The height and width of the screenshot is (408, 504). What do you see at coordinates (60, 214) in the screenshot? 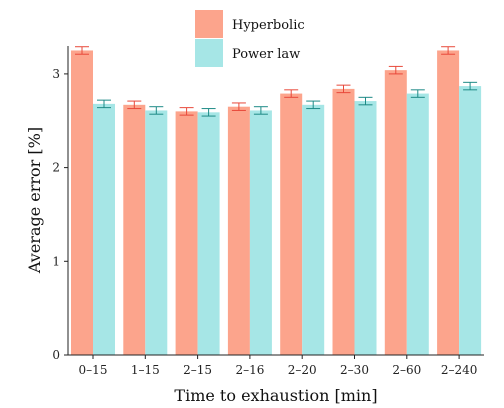
I see `y-ticks: 0 1 2 3` at bounding box center [60, 214].